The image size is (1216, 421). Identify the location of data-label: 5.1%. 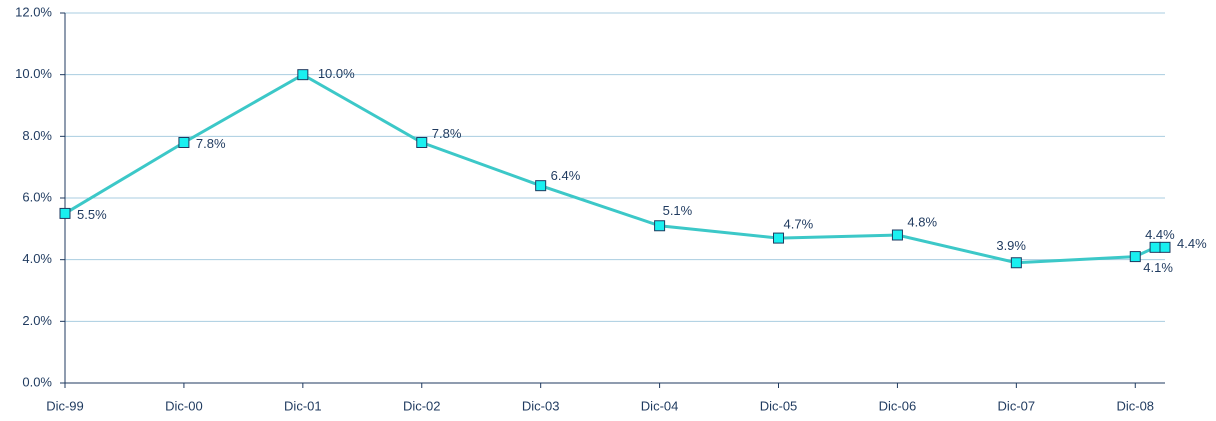
(678, 210).